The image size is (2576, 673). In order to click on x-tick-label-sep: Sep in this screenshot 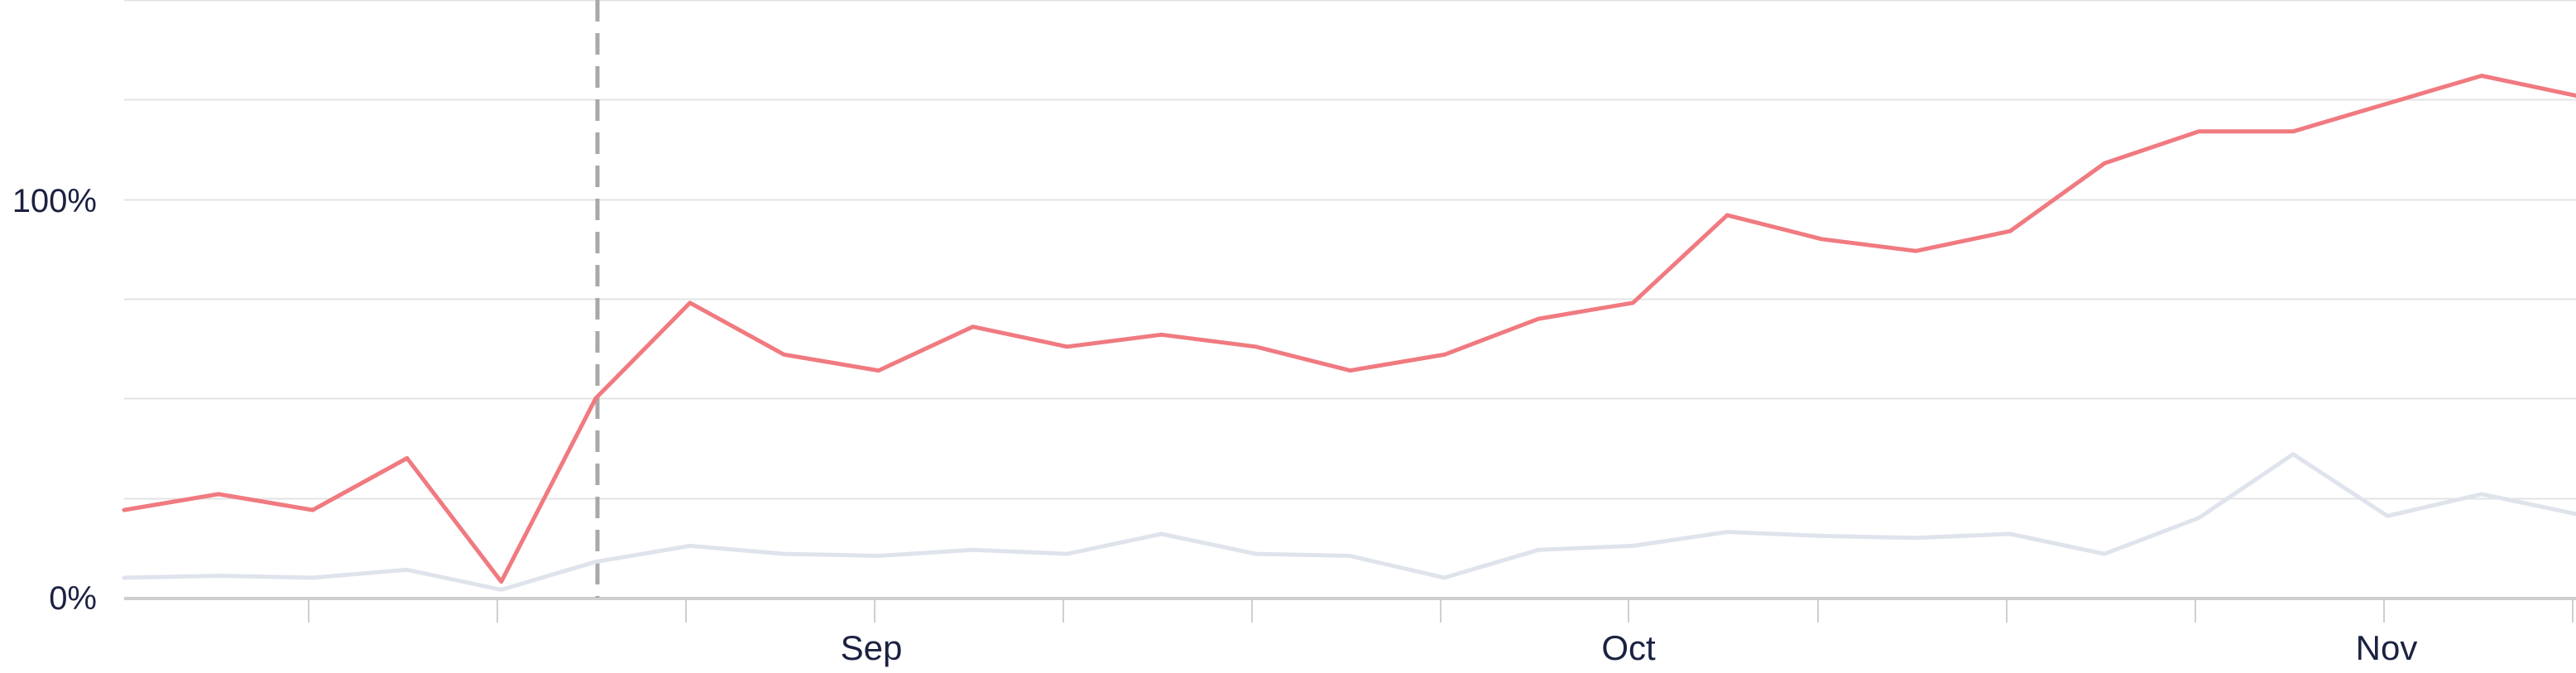, I will do `click(872, 647)`.